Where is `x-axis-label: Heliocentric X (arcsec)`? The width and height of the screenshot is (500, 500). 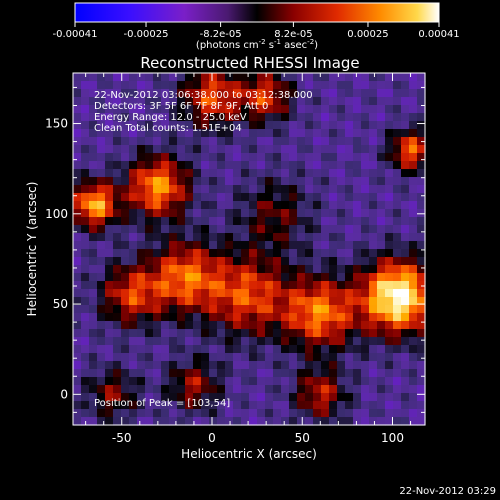 x-axis-label: Heliocentric X (arcsec) is located at coordinates (249, 454).